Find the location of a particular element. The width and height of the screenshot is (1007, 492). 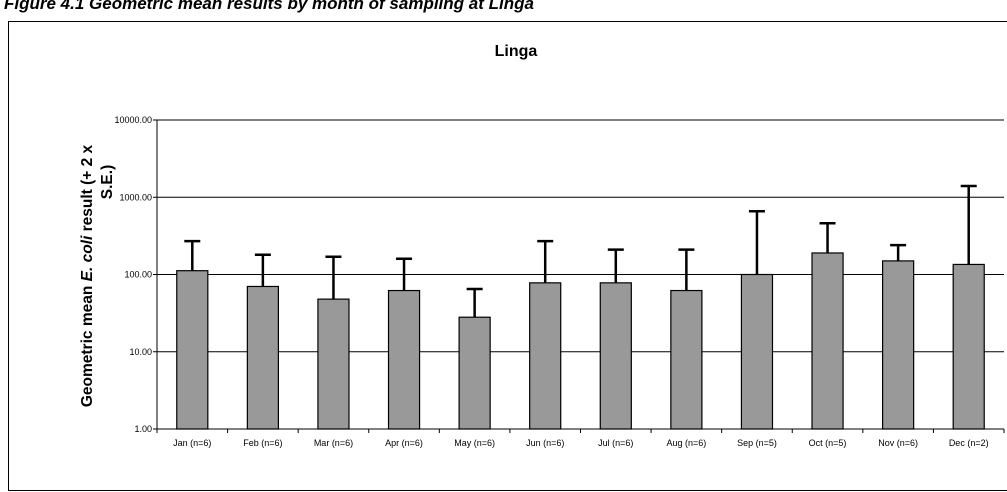

x-tick-label: Jun (n=6) is located at coordinates (545, 443).